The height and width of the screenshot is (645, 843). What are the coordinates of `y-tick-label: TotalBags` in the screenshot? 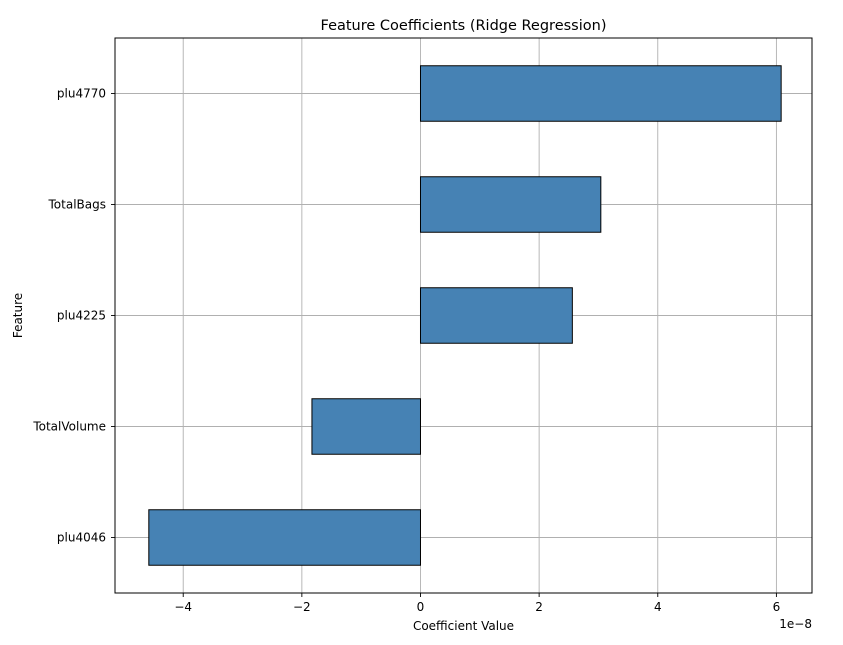 It's located at (77, 205).